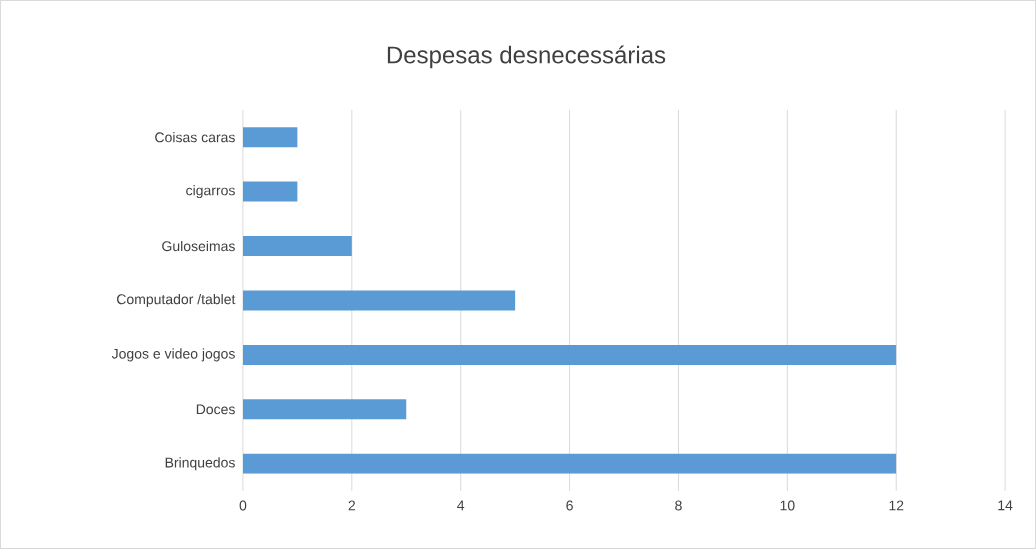 The image size is (1036, 549). What do you see at coordinates (200, 464) in the screenshot?
I see `y-tick-label: Brinquedos` at bounding box center [200, 464].